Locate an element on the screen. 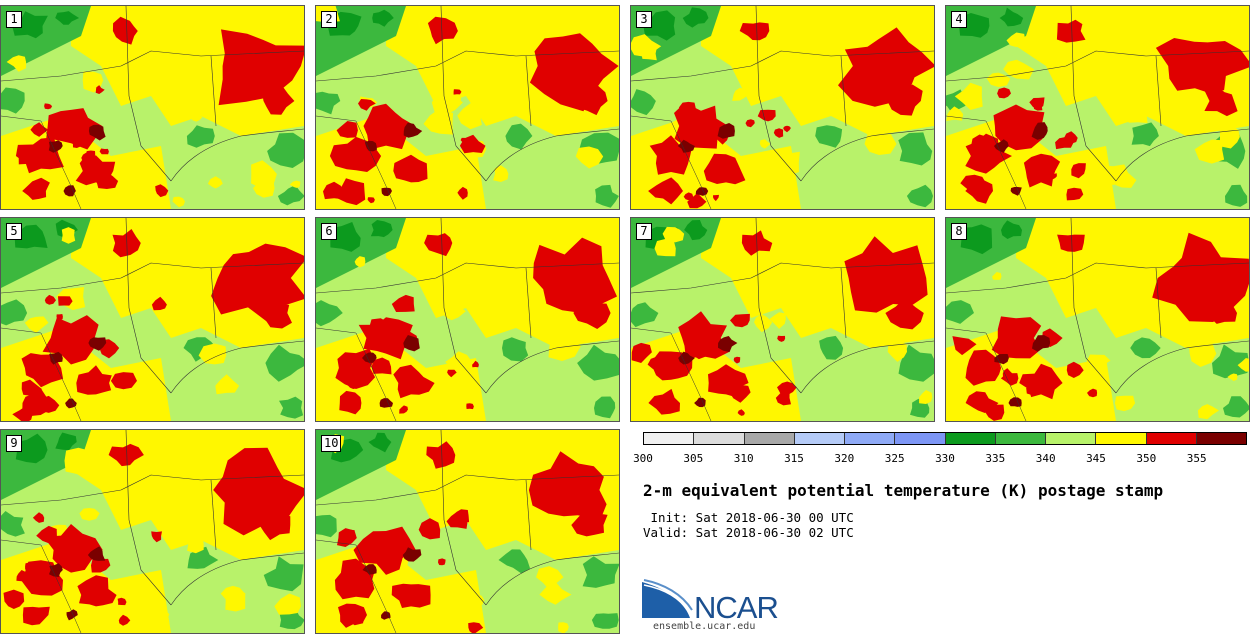 This screenshot has width=1260, height=635. panel-number: 10 is located at coordinates (331, 443).